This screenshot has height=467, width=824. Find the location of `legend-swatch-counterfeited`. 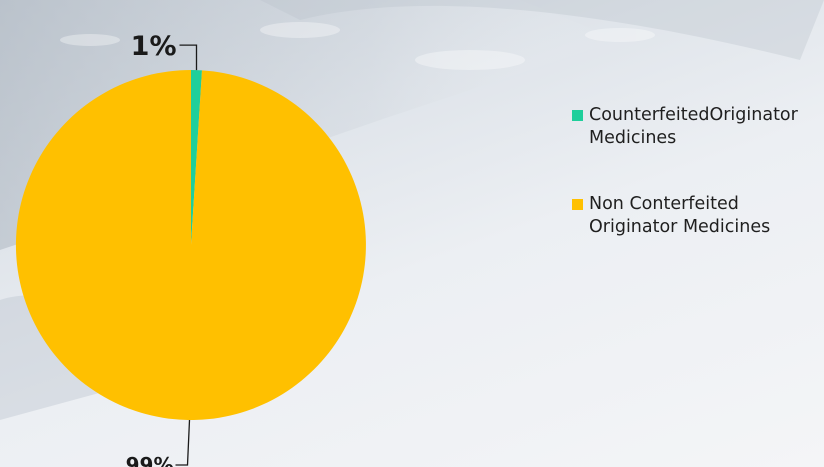

legend-swatch-counterfeited is located at coordinates (577, 115).